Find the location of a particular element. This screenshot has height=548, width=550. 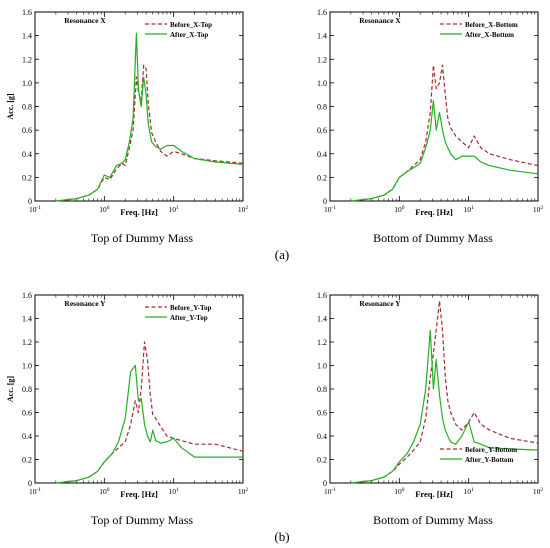

series-line-after-y-bottom is located at coordinates (444, 406).